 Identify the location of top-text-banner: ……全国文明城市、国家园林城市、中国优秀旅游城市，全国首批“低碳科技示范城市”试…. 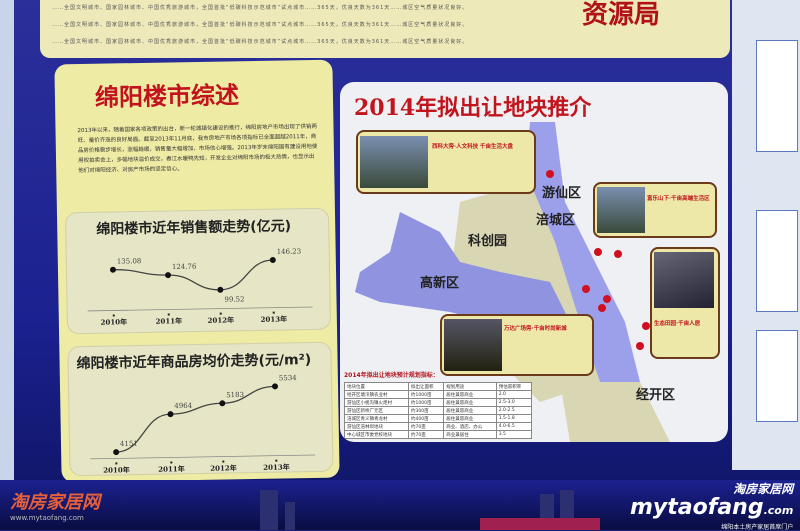
(385, 29).